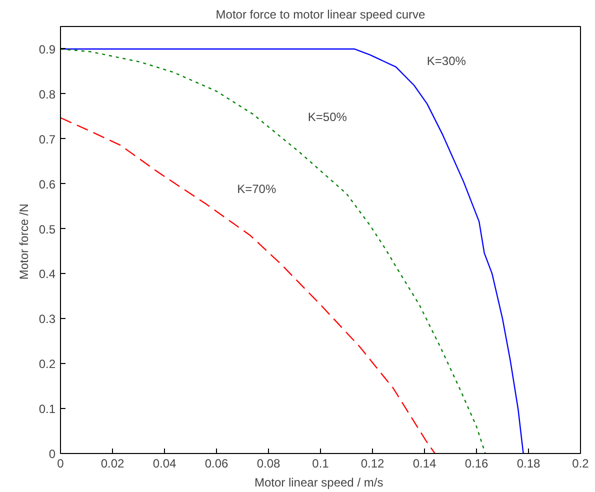 This screenshot has width=595, height=492. Describe the element at coordinates (47, 274) in the screenshot. I see `y-tick-label: 0.4` at that location.